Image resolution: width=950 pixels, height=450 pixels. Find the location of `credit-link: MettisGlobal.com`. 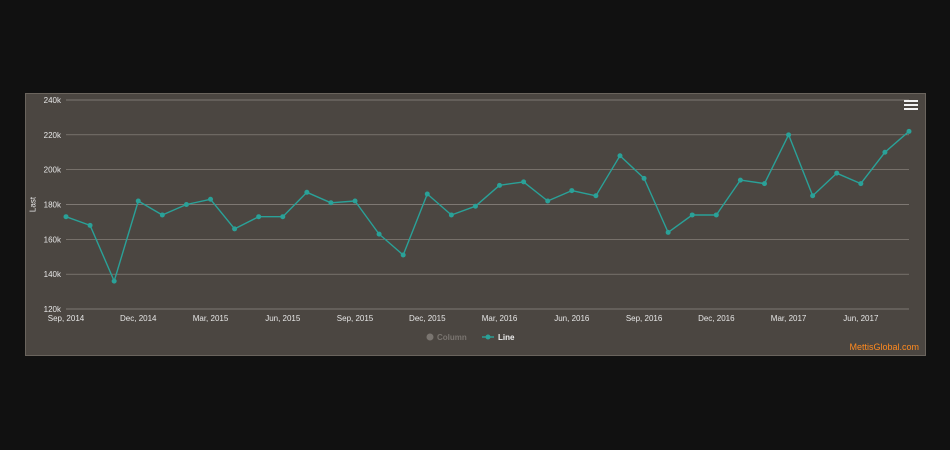

credit-link: MettisGlobal.com is located at coordinates (884, 347).